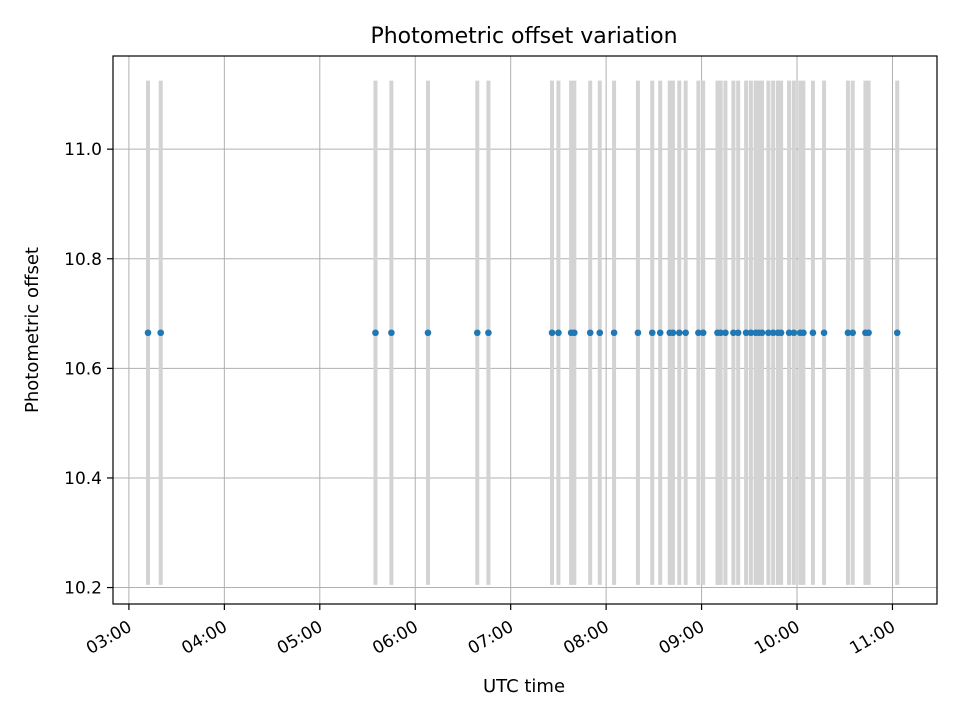 Image resolution: width=960 pixels, height=720 pixels. I want to click on y-tick-label: 10.4, so click(83, 479).